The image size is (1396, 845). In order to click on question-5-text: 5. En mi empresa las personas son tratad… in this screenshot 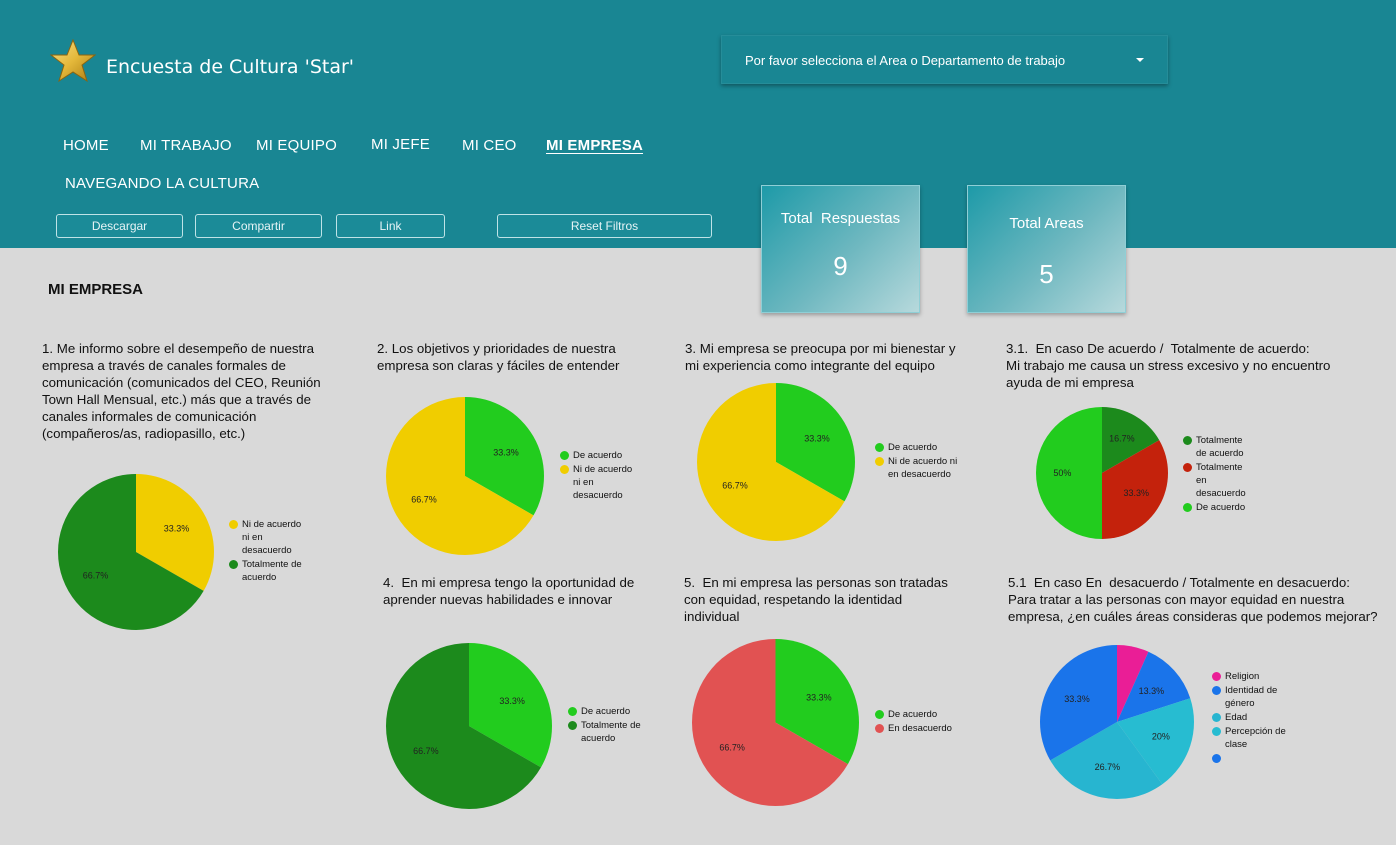, I will do `click(816, 599)`.